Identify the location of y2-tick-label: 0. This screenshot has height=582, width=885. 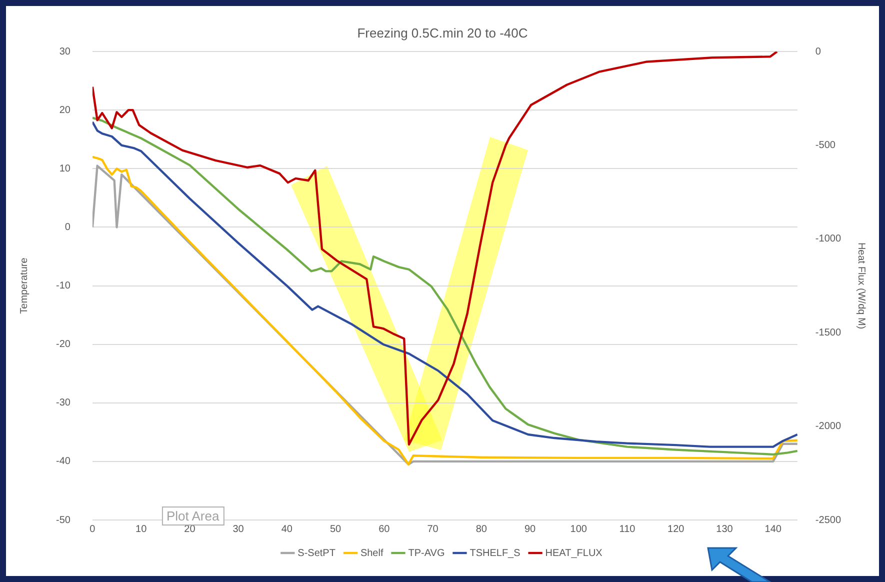
(818, 52).